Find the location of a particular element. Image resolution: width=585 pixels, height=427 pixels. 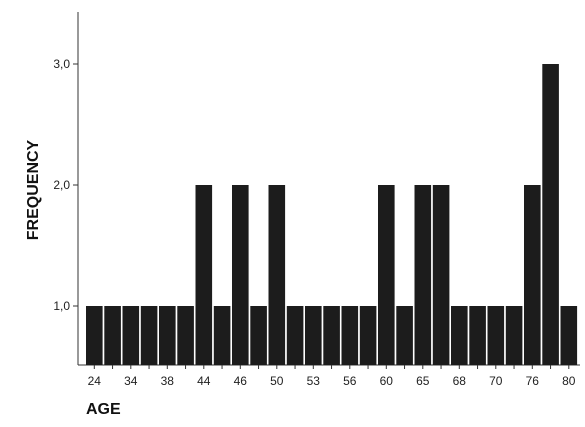

x-tick-label: 50 is located at coordinates (277, 381).